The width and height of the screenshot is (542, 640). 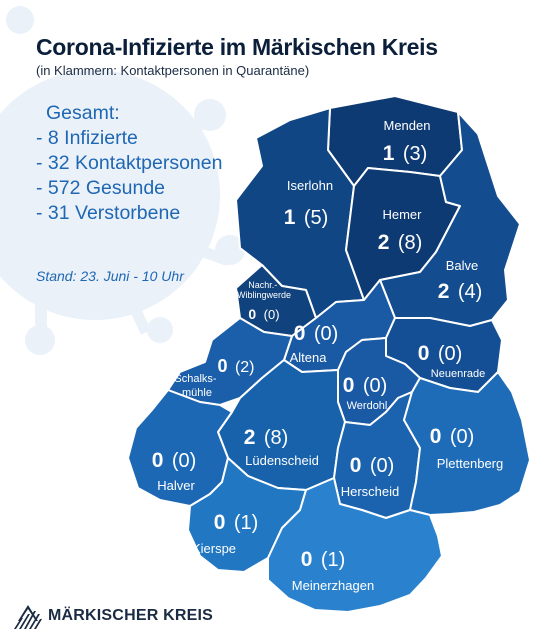 I want to click on district-halver: 0 (0) Halver, so click(x=174, y=471).